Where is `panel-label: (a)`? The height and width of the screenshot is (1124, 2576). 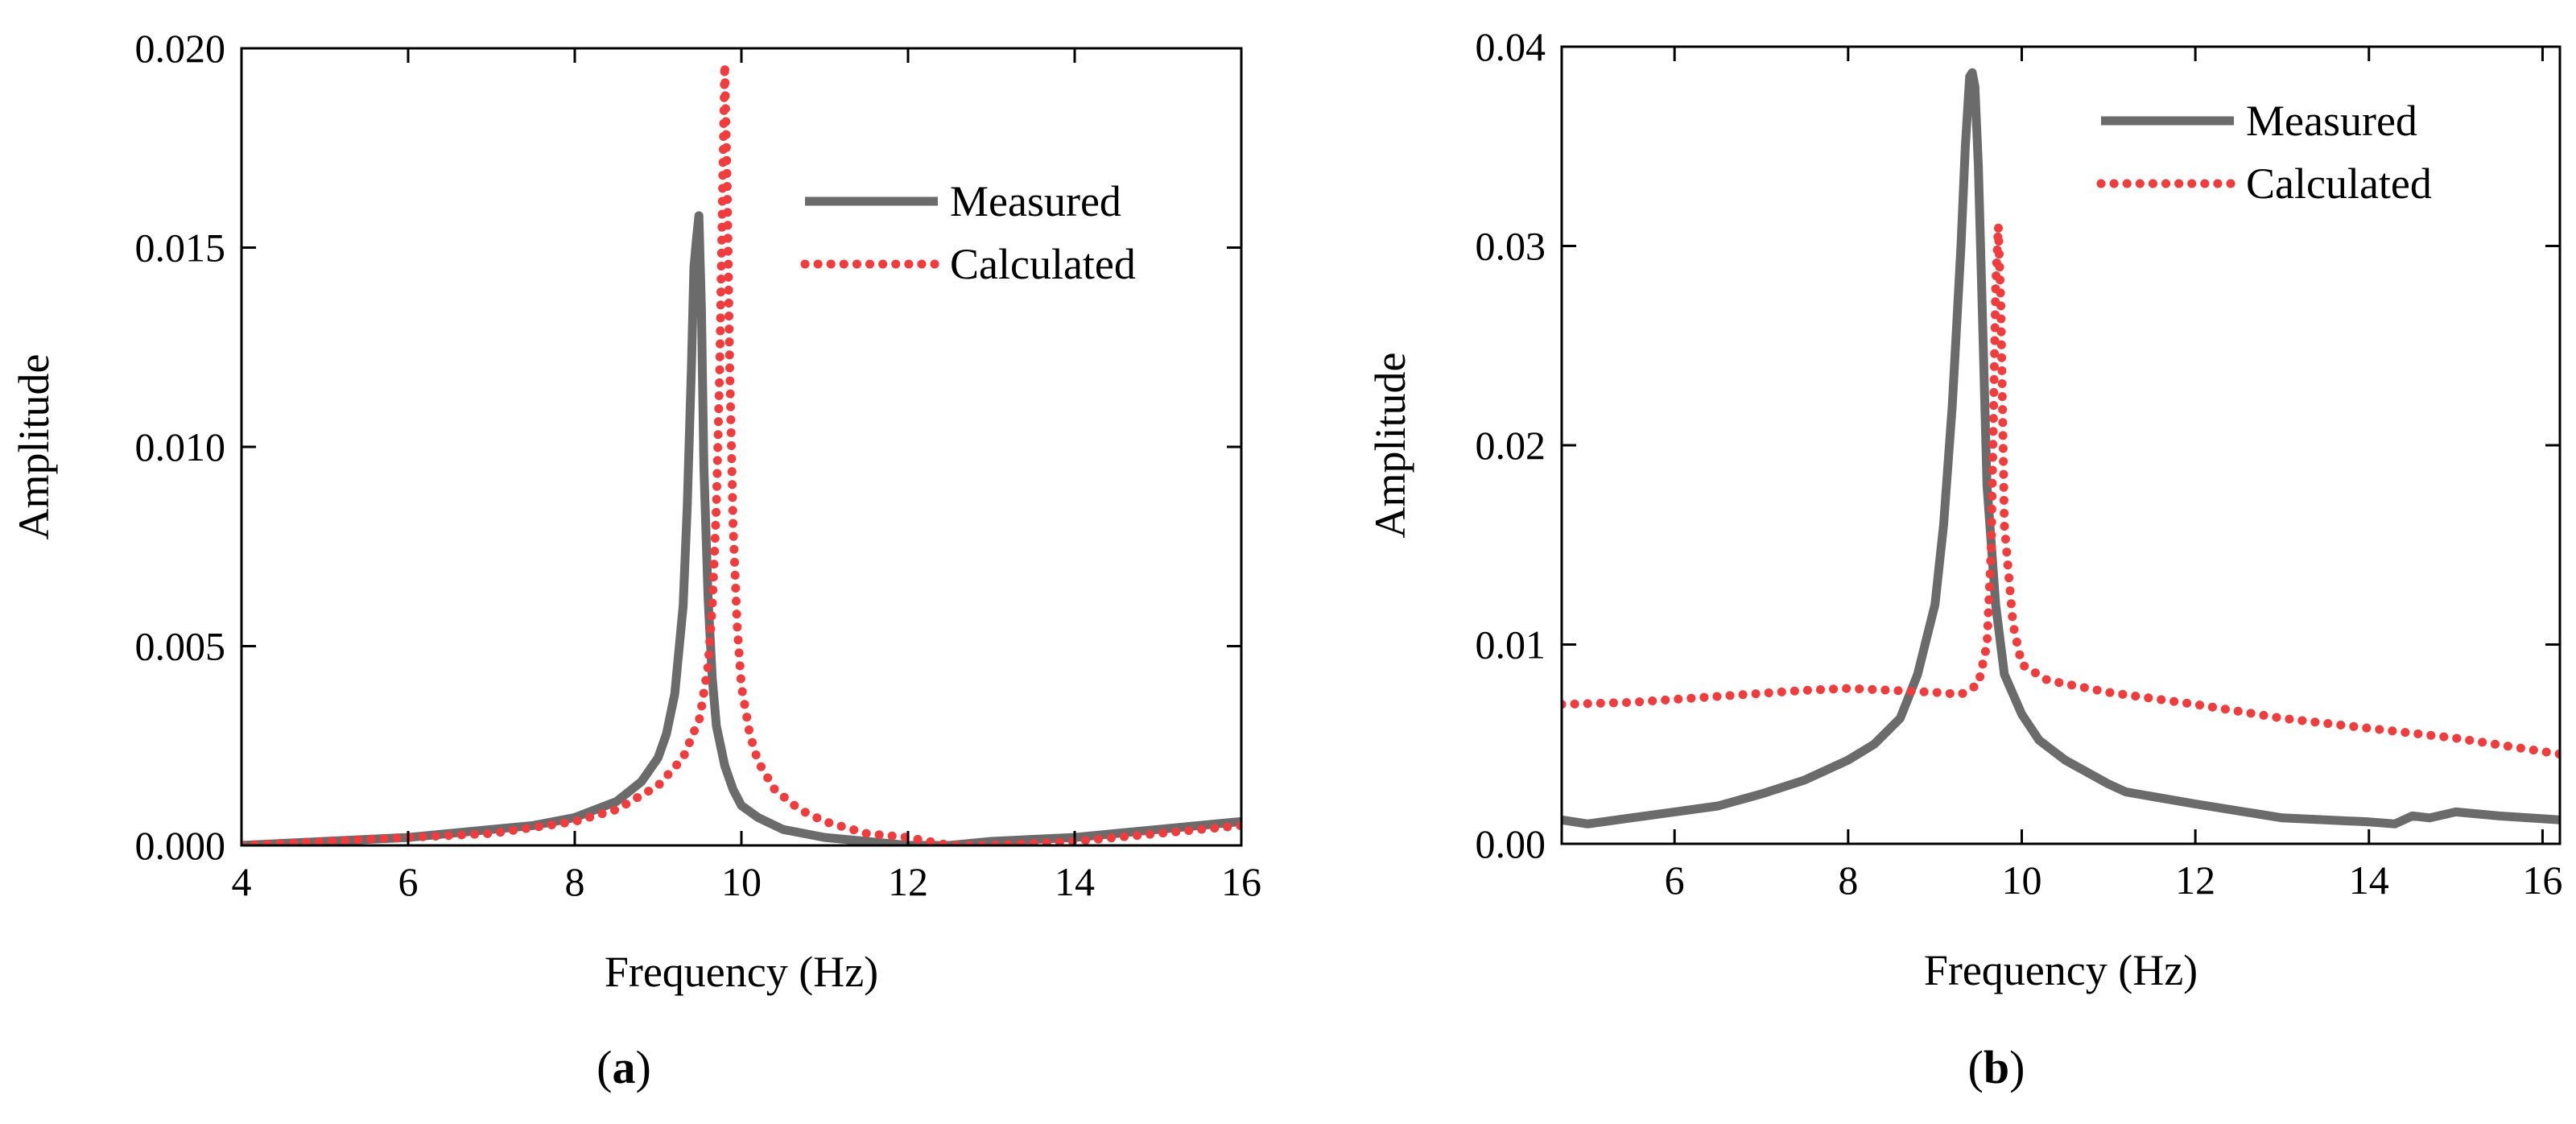
panel-label: (a) is located at coordinates (624, 1067).